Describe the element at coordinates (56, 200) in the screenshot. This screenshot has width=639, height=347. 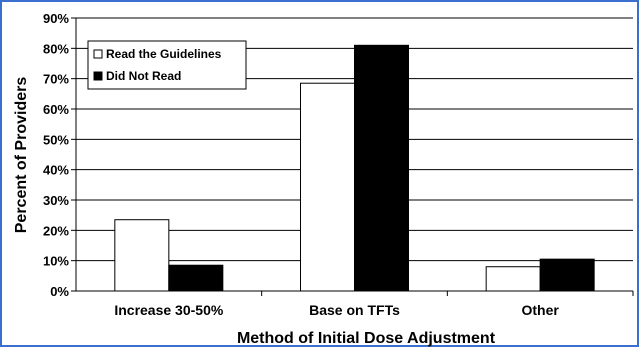
I see `y-tick-label: 30%` at that location.